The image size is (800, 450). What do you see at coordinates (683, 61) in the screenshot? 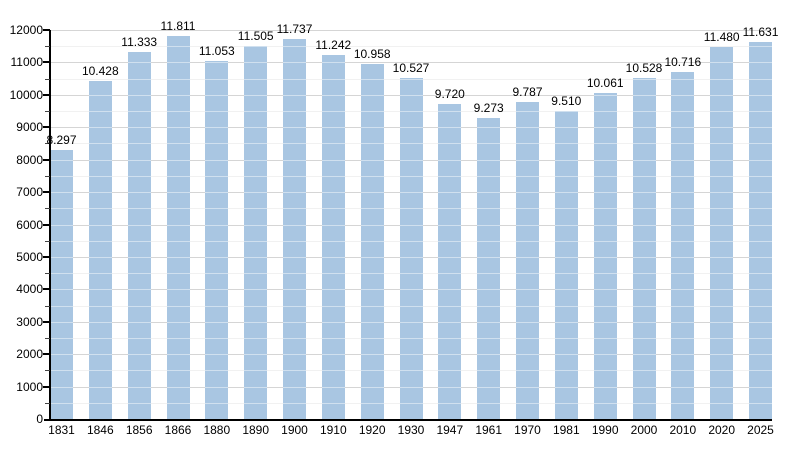
I see `bar-value-label: 10.716` at bounding box center [683, 61].